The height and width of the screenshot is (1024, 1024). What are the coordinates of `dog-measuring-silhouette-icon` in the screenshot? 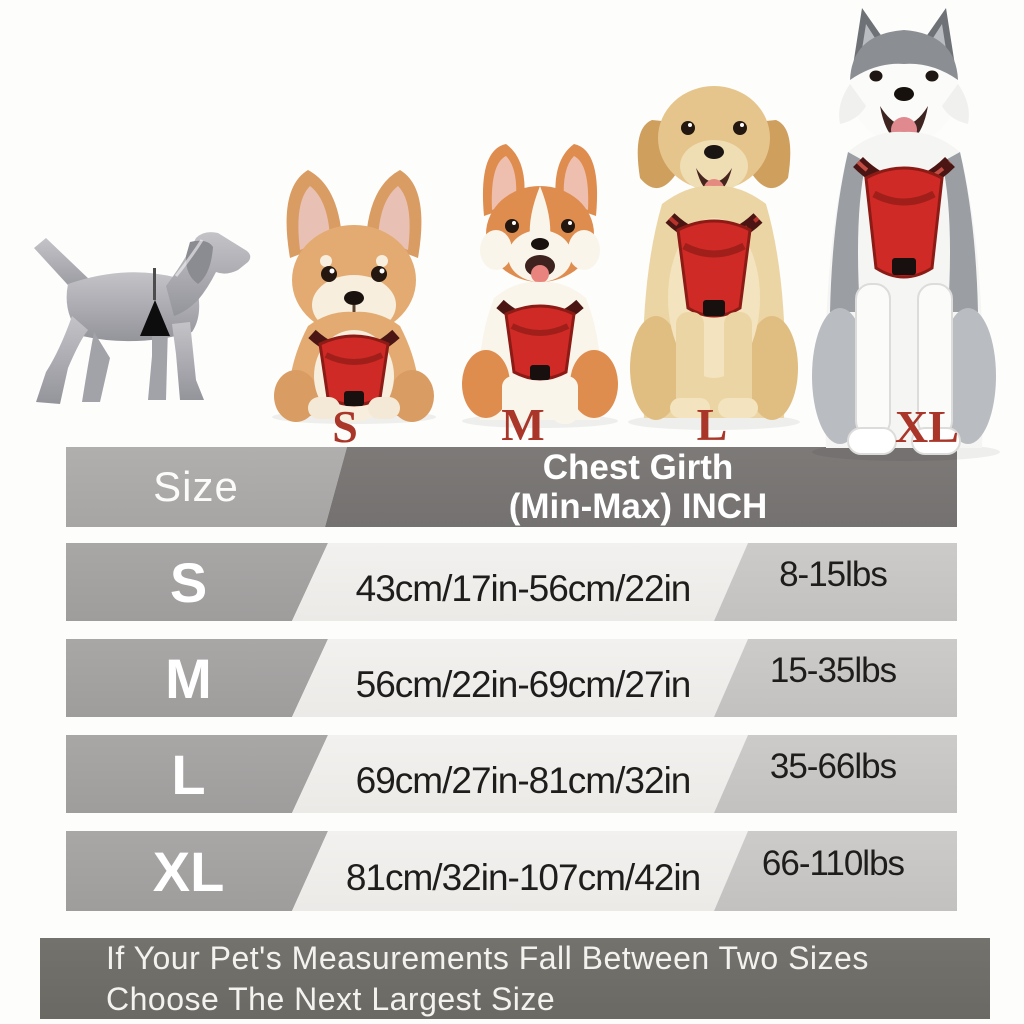 It's located at (142, 318).